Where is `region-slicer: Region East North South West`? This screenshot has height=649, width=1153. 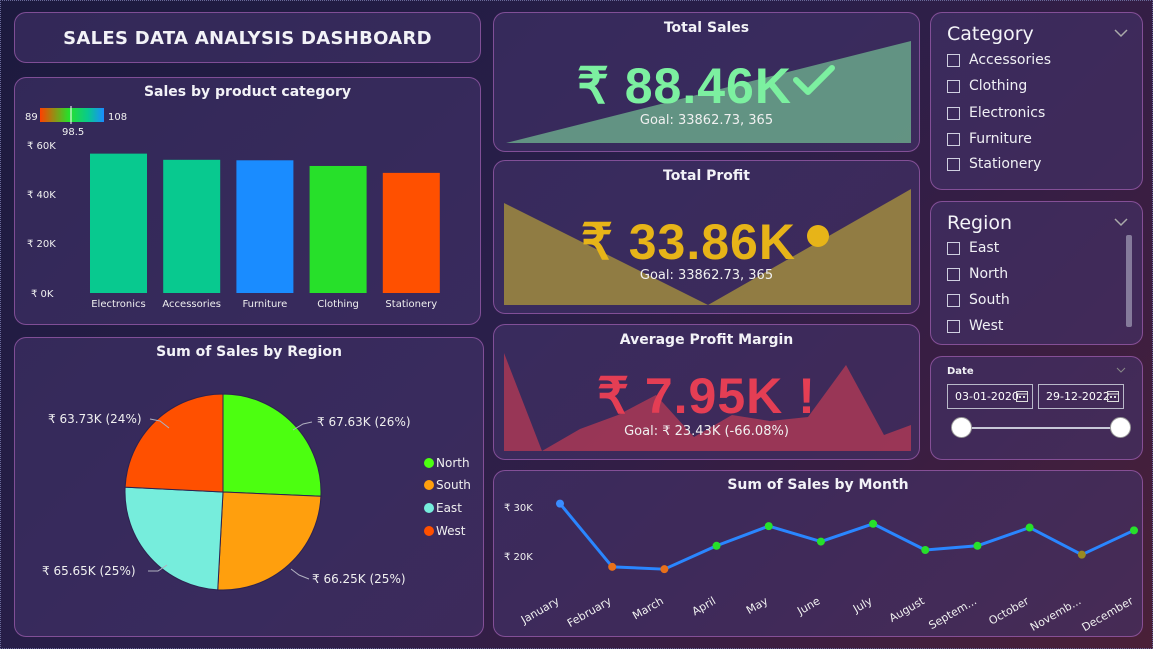 region-slicer: Region East North South West is located at coordinates (1036, 273).